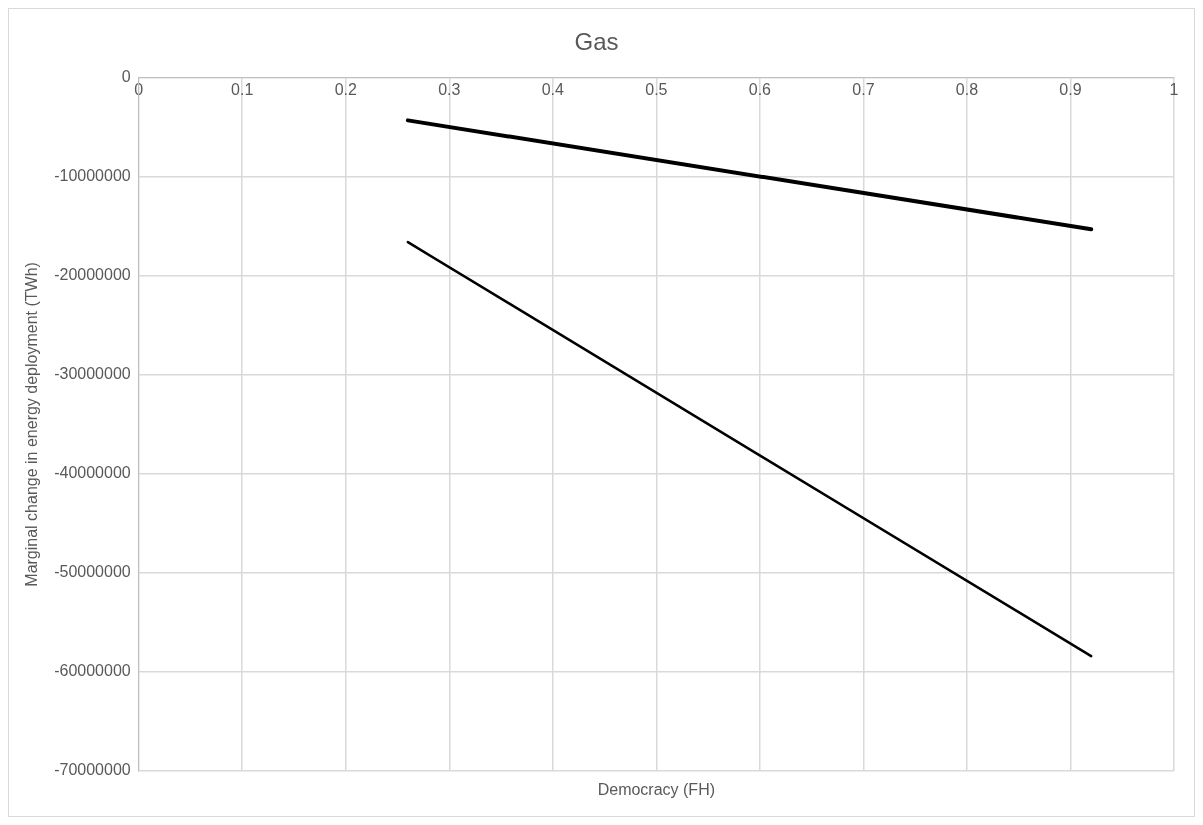 The height and width of the screenshot is (825, 1203). Describe the element at coordinates (92, 770) in the screenshot. I see `y-tick-label: -70000000` at that location.